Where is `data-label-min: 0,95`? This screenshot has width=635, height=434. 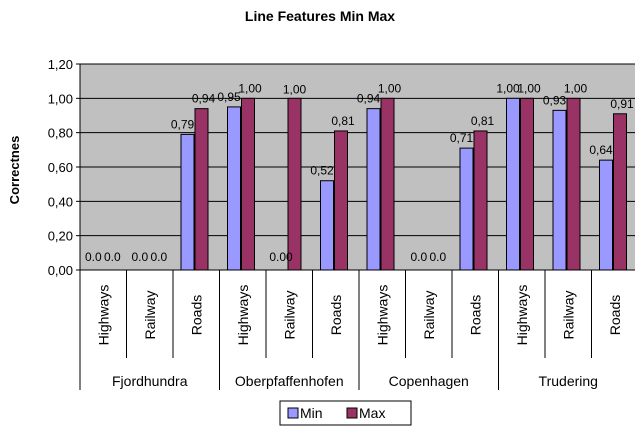 data-label-min: 0,95 is located at coordinates (229, 97).